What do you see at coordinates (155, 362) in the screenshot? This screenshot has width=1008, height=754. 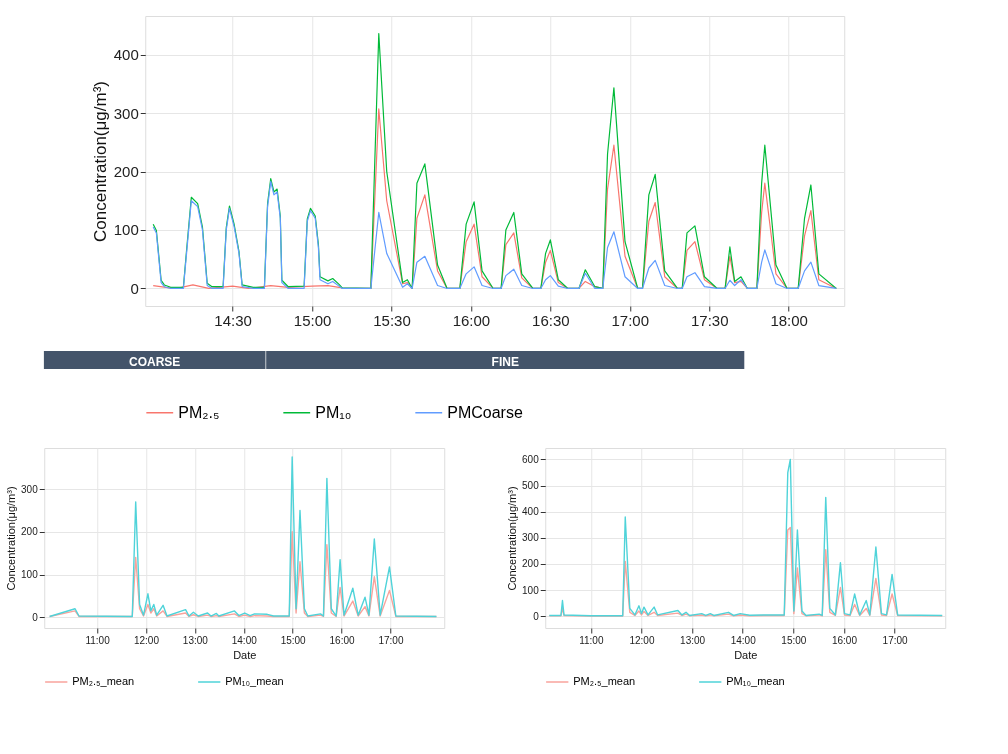 I see `text: COARSE` at bounding box center [155, 362].